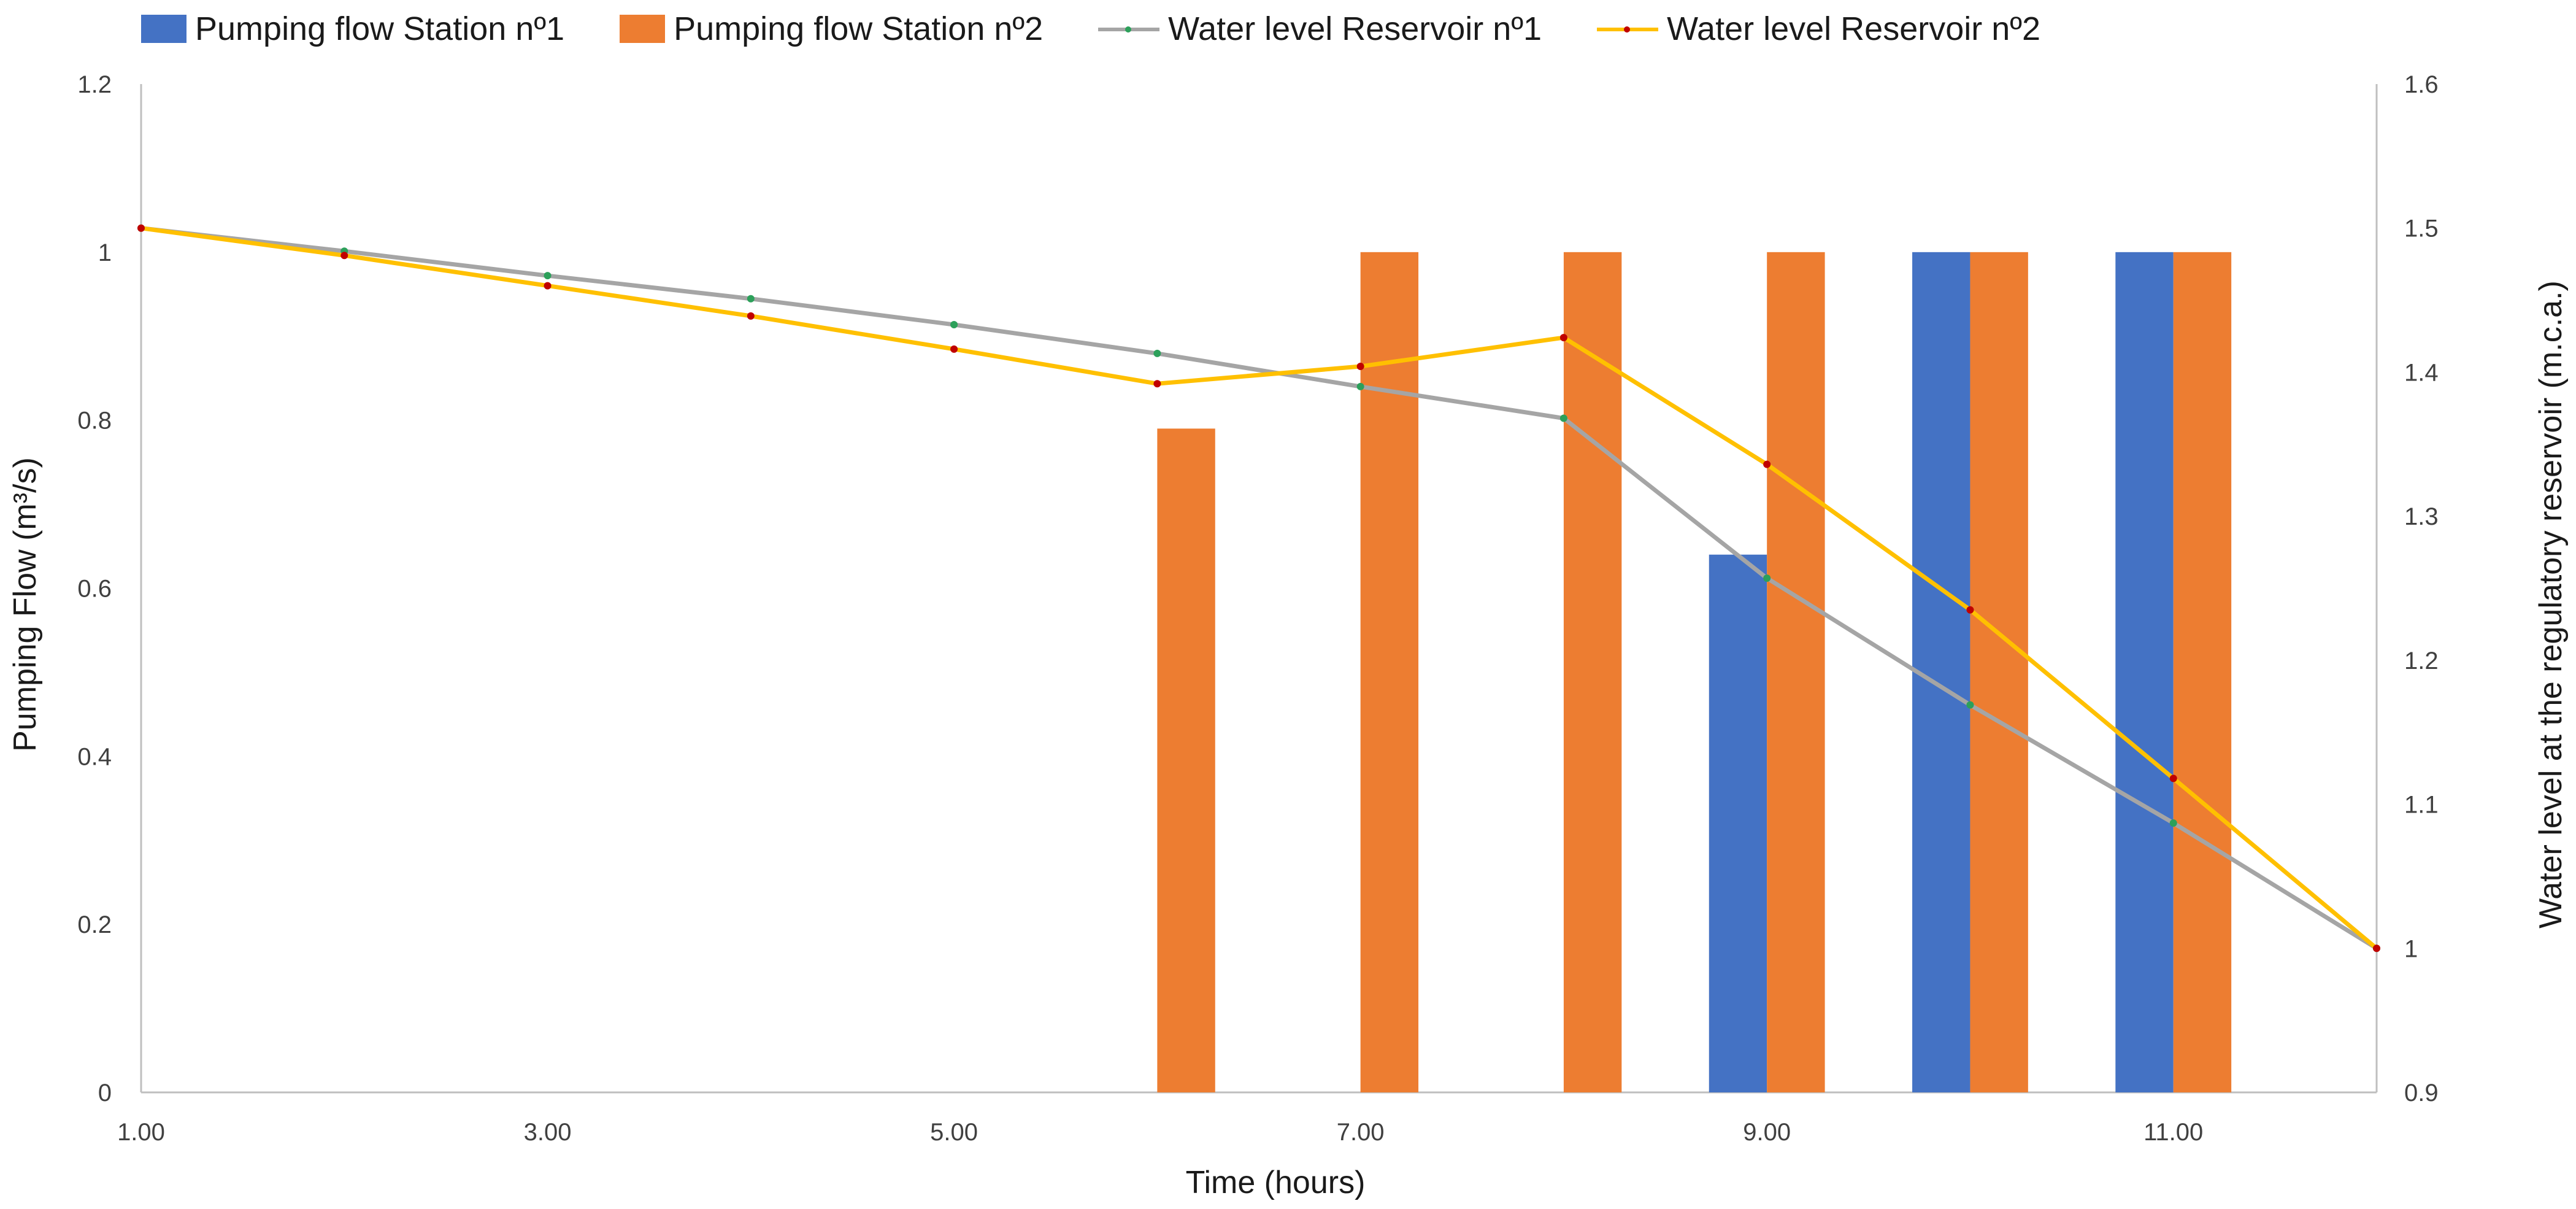  I want to click on y2-tick-label: 1.3, so click(2422, 516).